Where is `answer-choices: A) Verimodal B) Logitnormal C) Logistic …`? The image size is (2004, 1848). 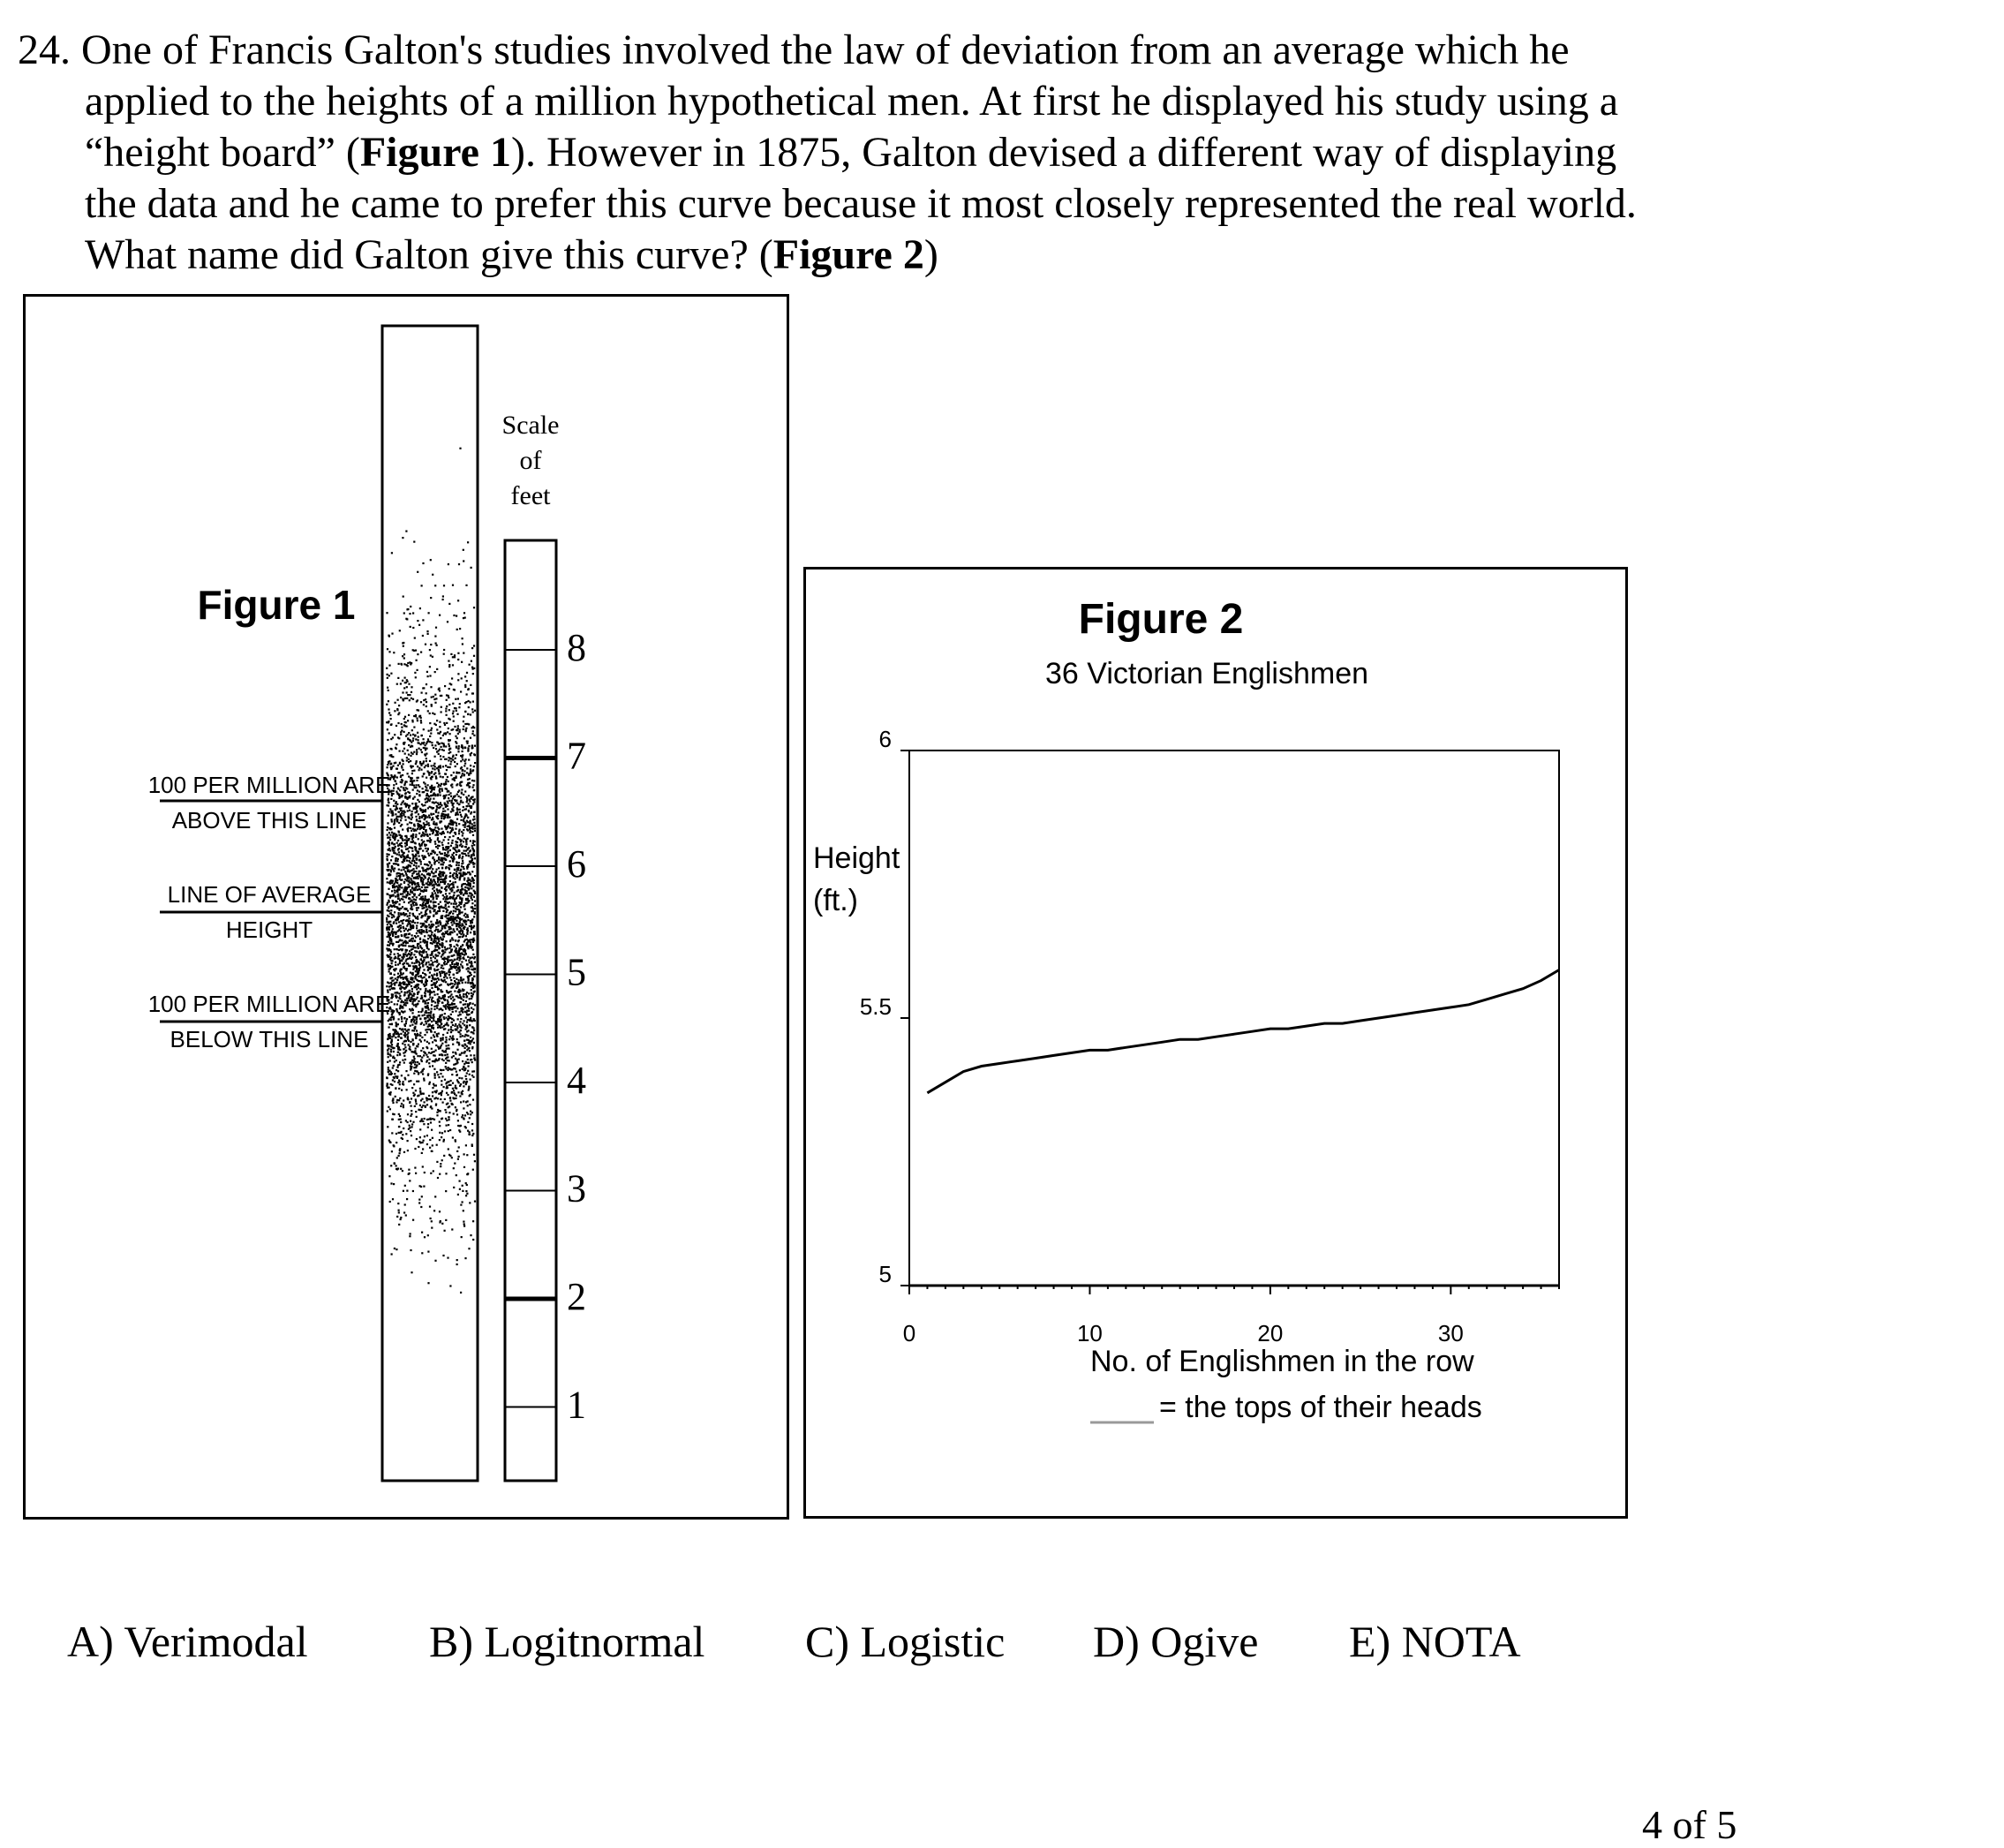 answer-choices: A) Verimodal B) Logitnormal C) Logistic … is located at coordinates (1002, 1647).